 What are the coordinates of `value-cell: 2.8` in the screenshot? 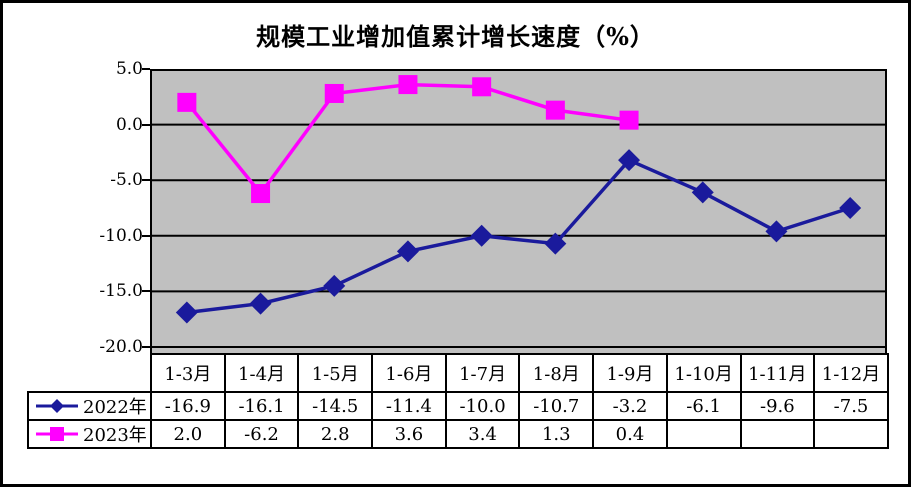 It's located at (335, 434).